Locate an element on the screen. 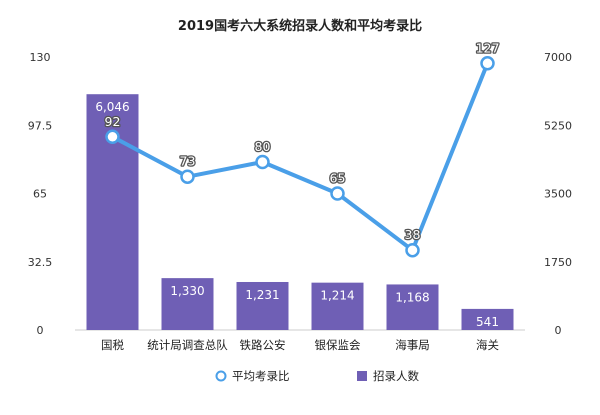 This screenshot has height=415, width=600. legend-bar-label: 招录人数 is located at coordinates (396, 376).